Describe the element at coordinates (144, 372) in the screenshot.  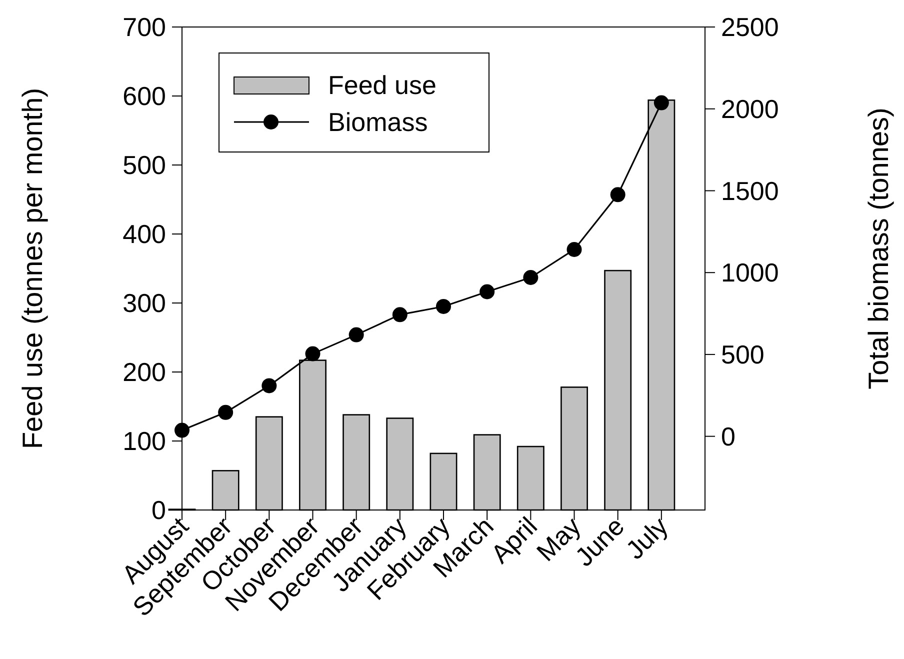
I see `y-tick-label: 200` at that location.